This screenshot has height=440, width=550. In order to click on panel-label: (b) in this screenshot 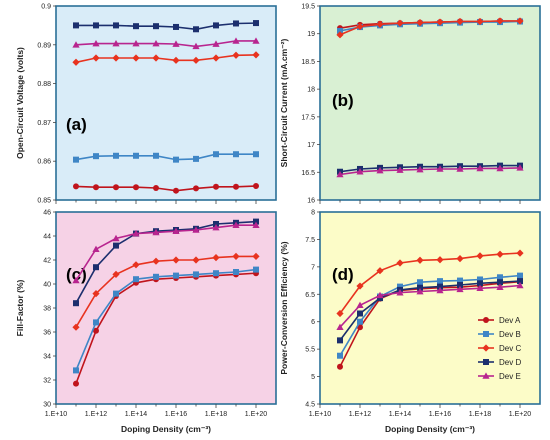, I will do `click(343, 100)`.